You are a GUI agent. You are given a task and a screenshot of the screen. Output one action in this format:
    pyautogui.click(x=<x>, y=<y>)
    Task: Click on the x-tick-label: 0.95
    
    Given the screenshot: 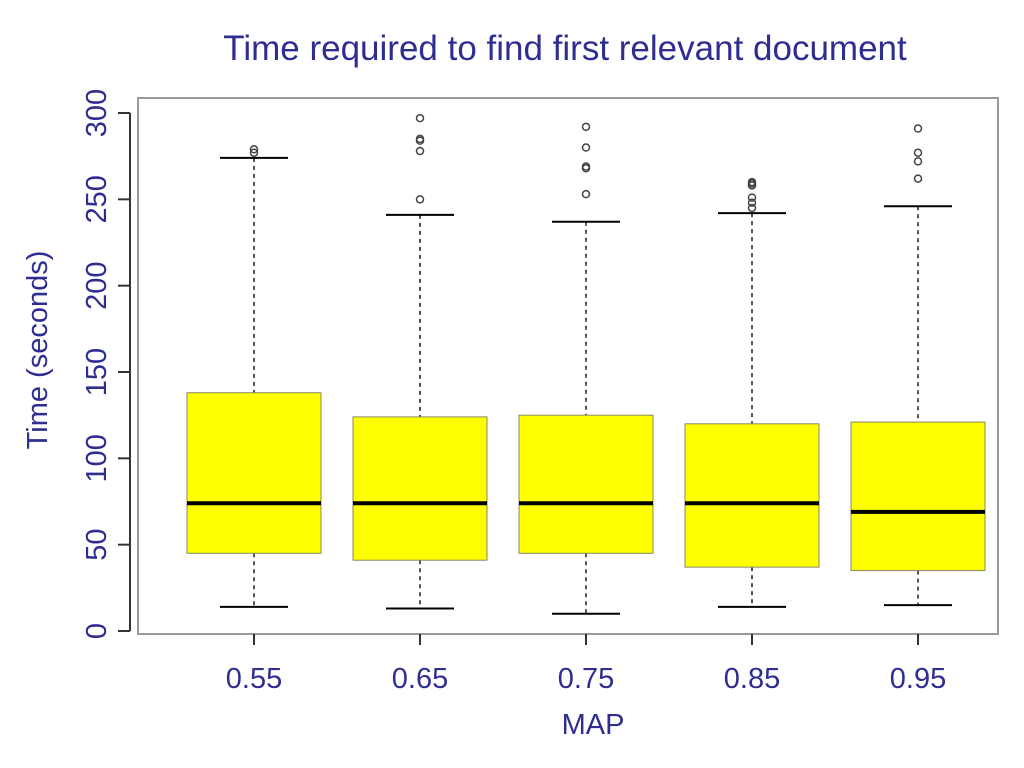 What is the action you would take?
    pyautogui.click(x=918, y=679)
    